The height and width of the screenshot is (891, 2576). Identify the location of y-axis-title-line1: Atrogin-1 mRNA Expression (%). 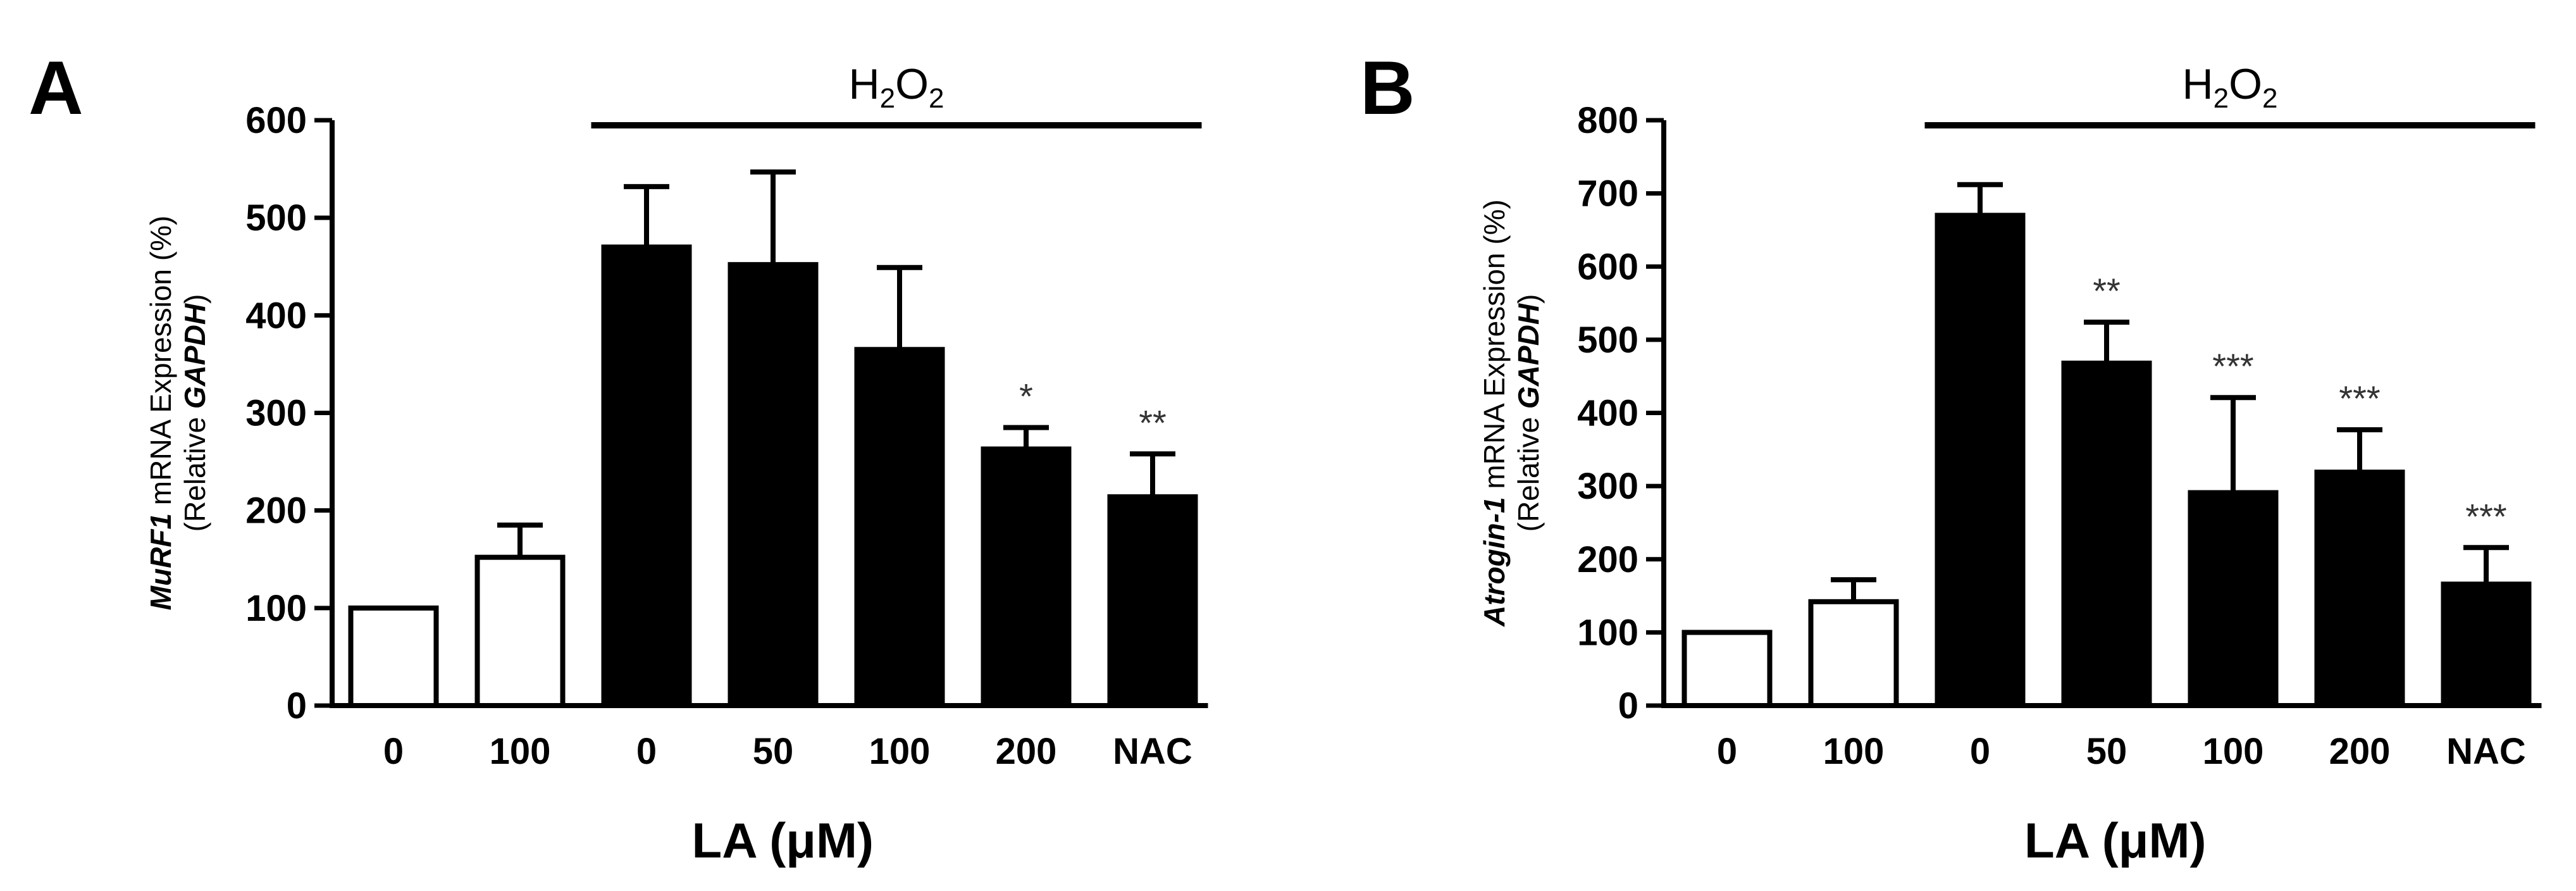
(1495, 413).